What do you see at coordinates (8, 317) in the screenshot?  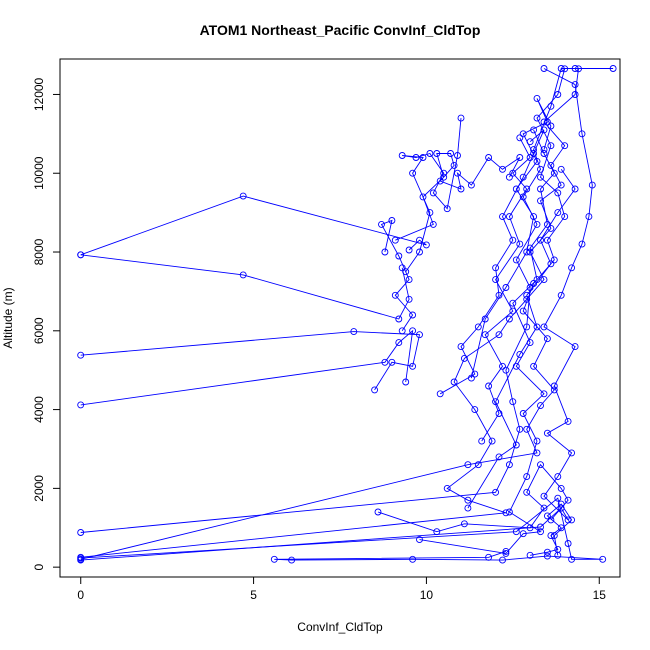 I see `y-axis-label: Altitude (m)` at bounding box center [8, 317].